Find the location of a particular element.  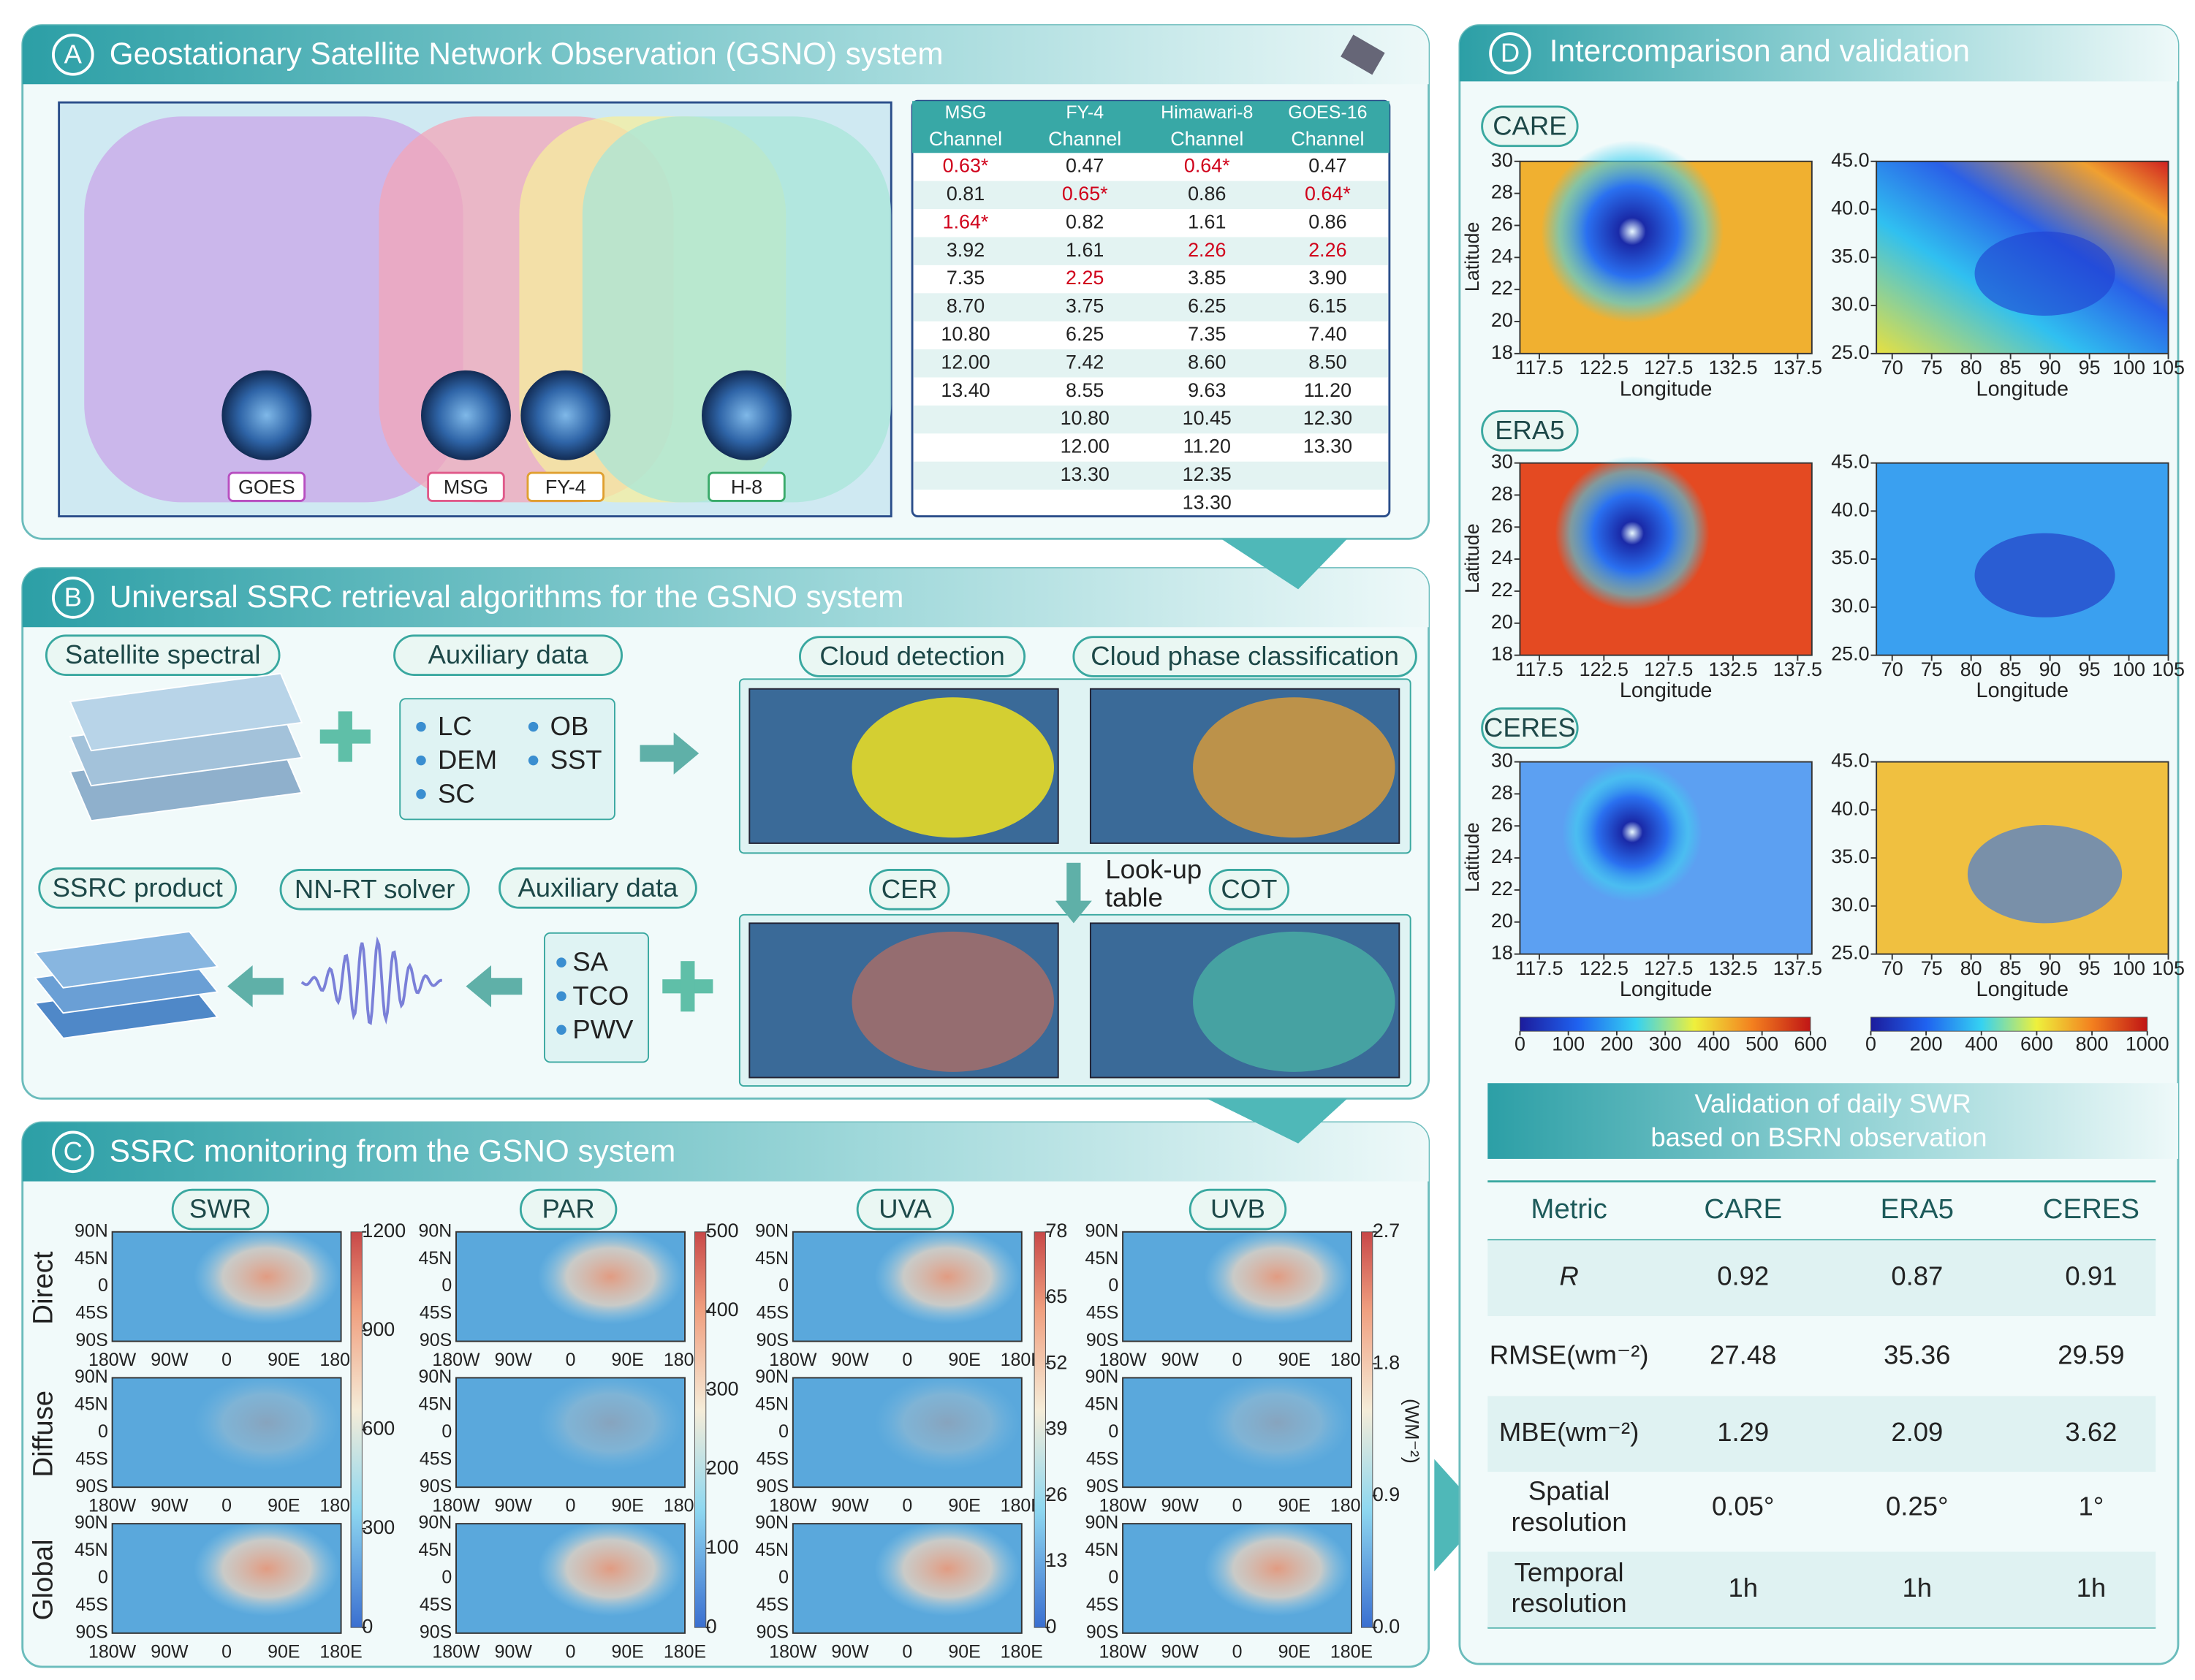

panel-header is located at coordinates (1818, 53).